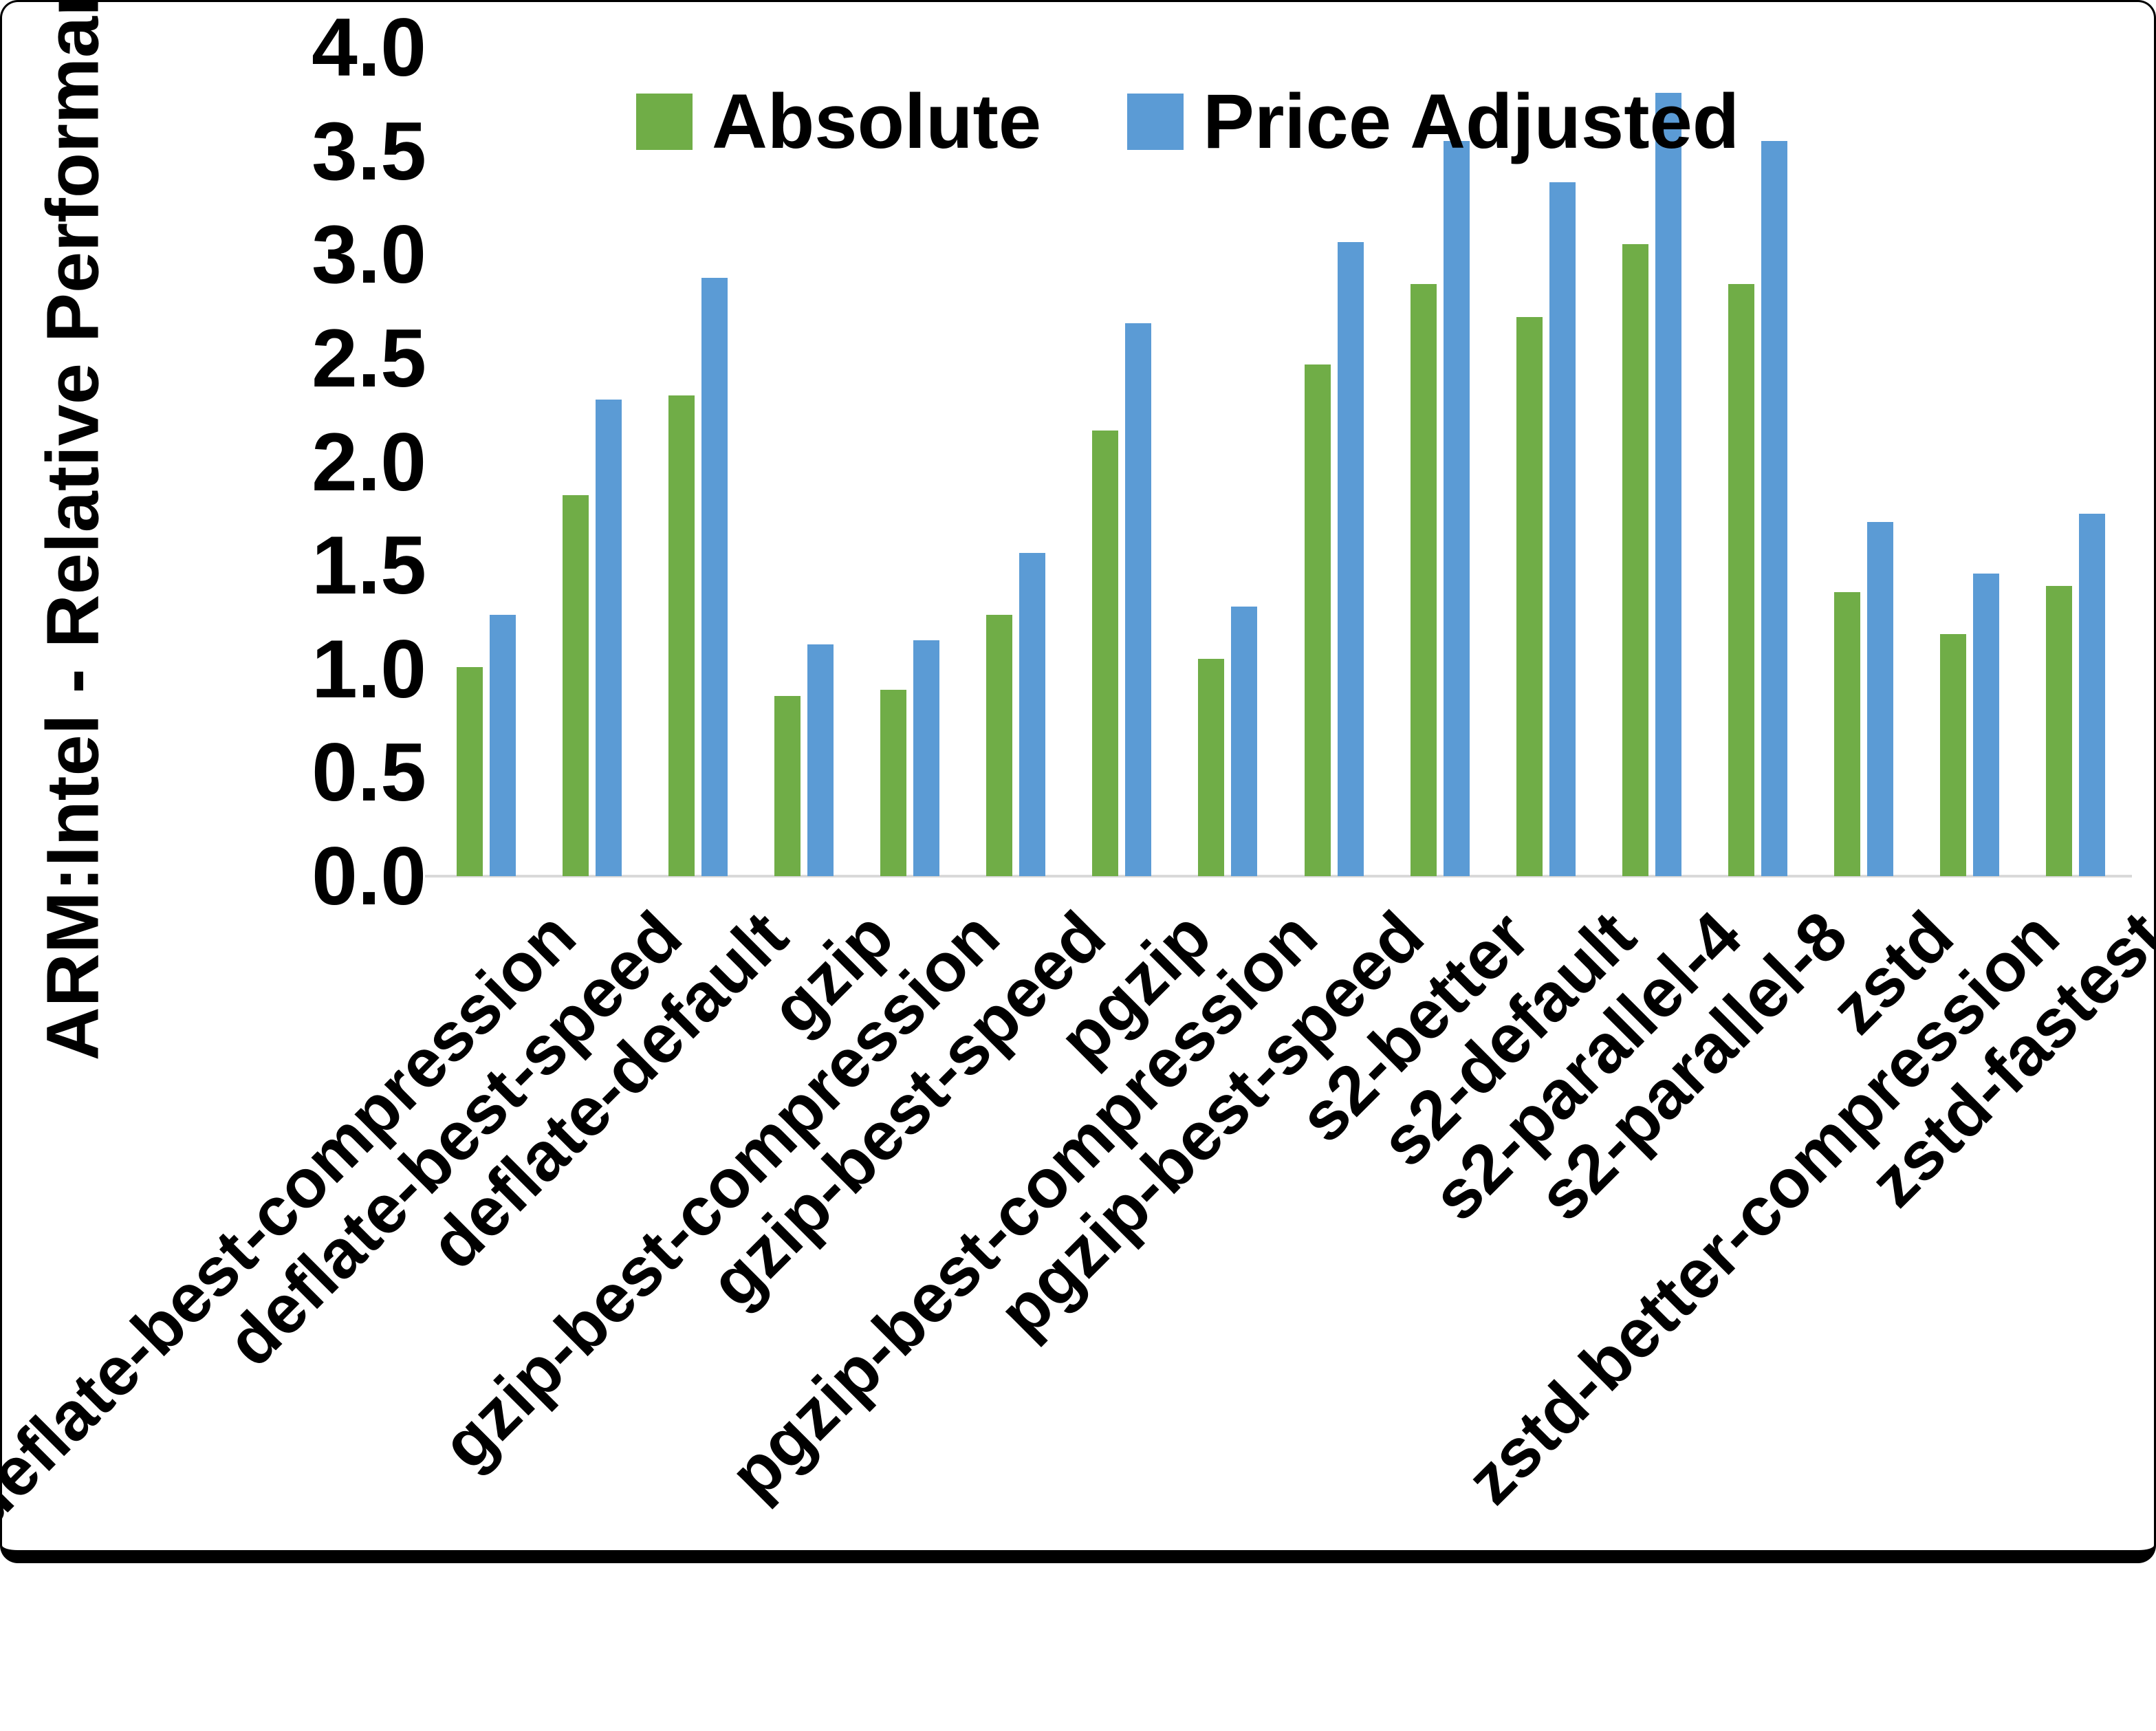 This screenshot has height=1731, width=2156. I want to click on y-tick-label: 0.0, so click(369, 876).